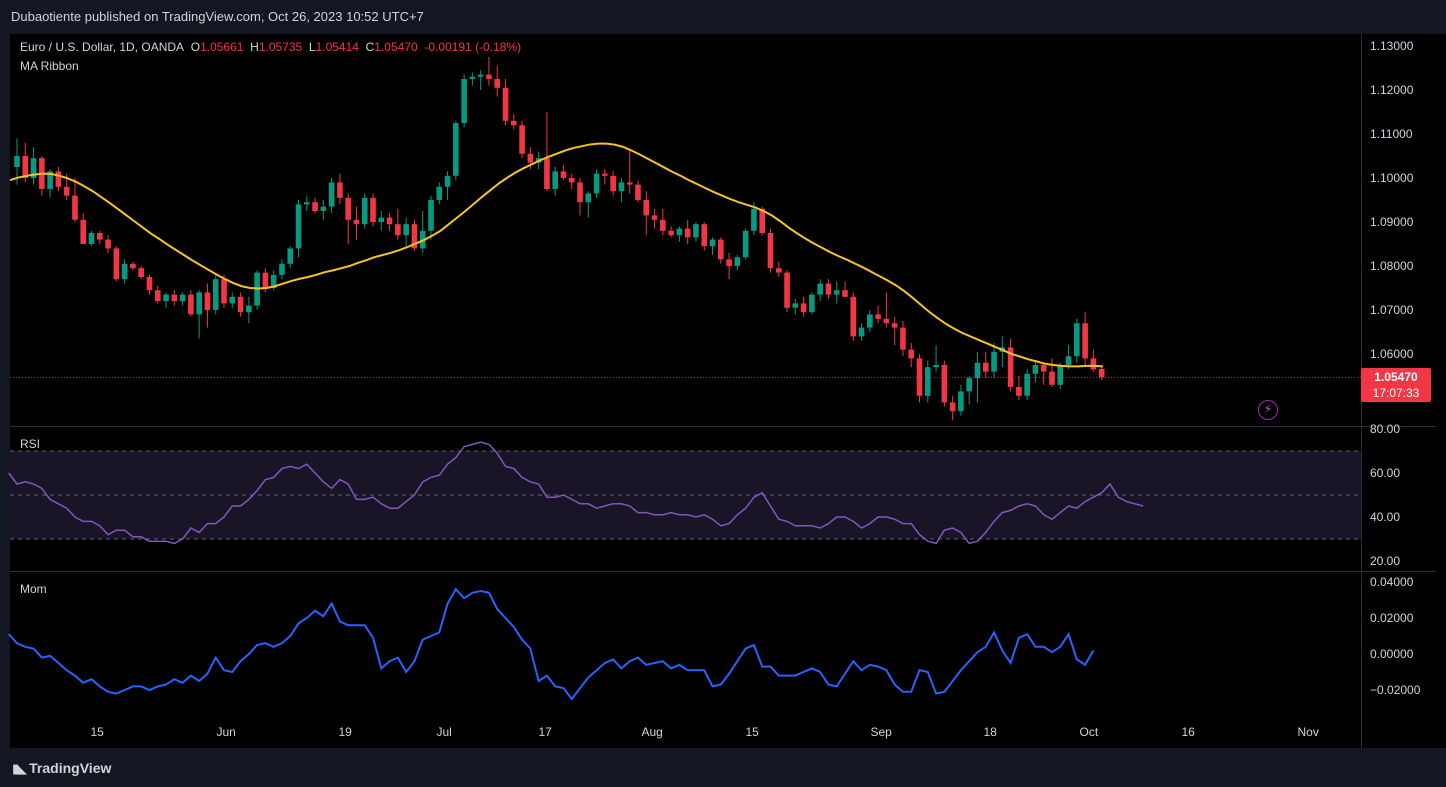 The width and height of the screenshot is (1446, 787). What do you see at coordinates (70, 768) in the screenshot?
I see `brand-label: TradingView` at bounding box center [70, 768].